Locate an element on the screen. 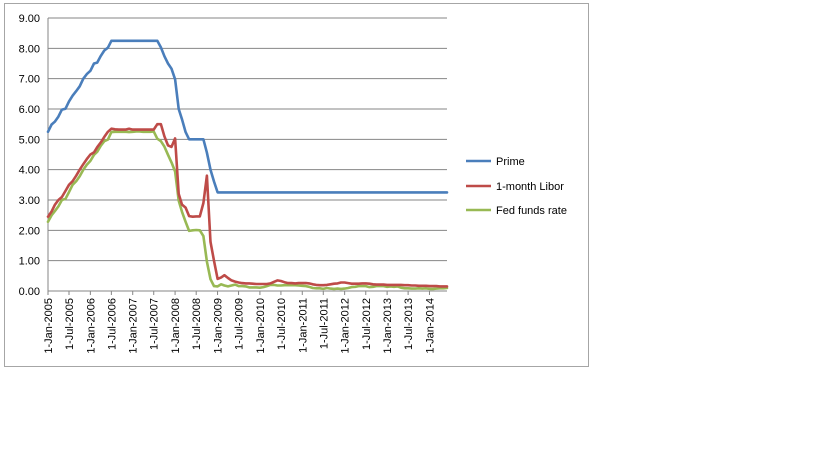 This screenshot has width=819, height=460. y-tick-label: 1.00 is located at coordinates (29, 262).